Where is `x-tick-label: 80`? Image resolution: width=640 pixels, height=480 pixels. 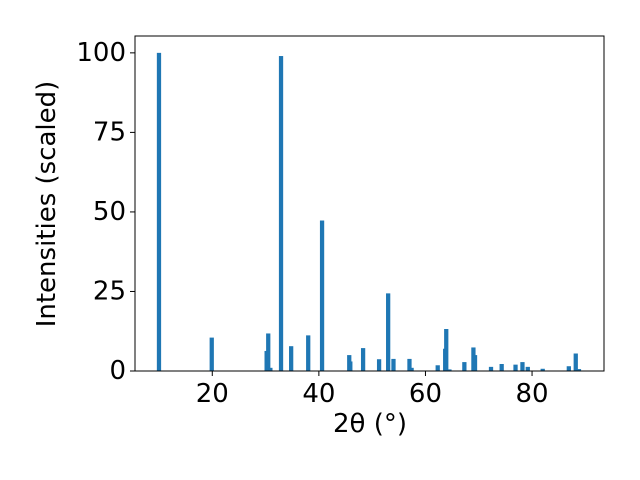
x-tick-label: 80 is located at coordinates (532, 394).